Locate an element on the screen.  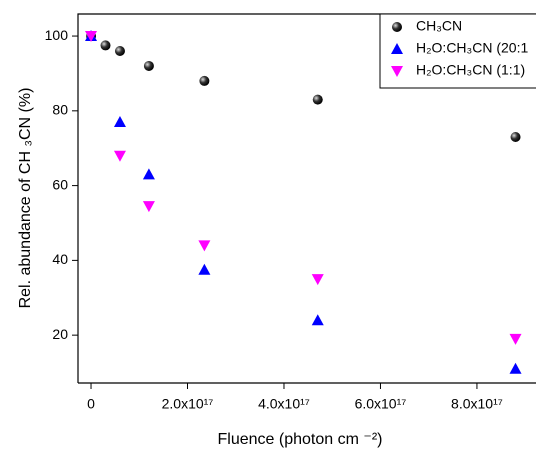
x-tick-label: 4.0x10¹⁷ is located at coordinates (284, 404).